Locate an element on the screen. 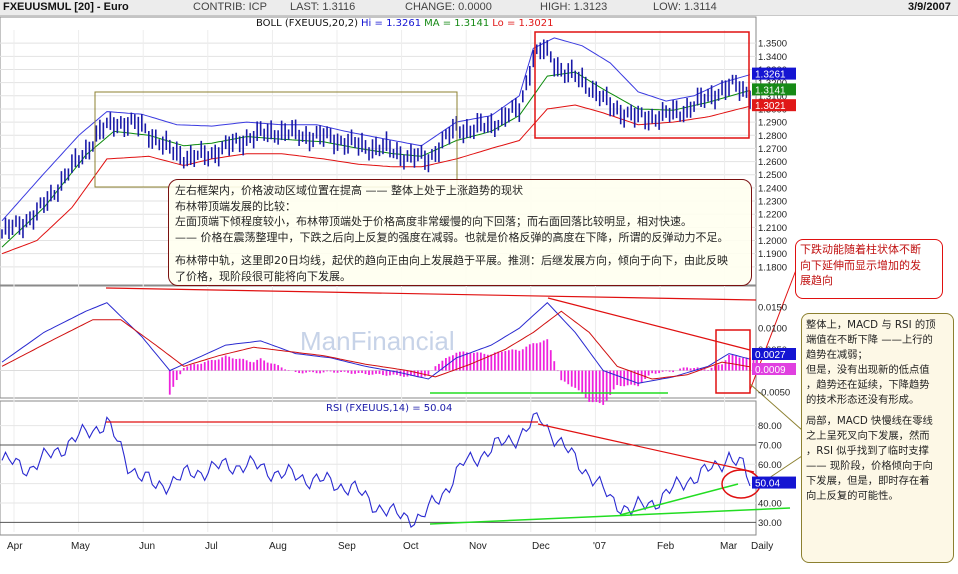 The width and height of the screenshot is (958, 574). rsi-axis-tick-label: 80.00 is located at coordinates (770, 426).